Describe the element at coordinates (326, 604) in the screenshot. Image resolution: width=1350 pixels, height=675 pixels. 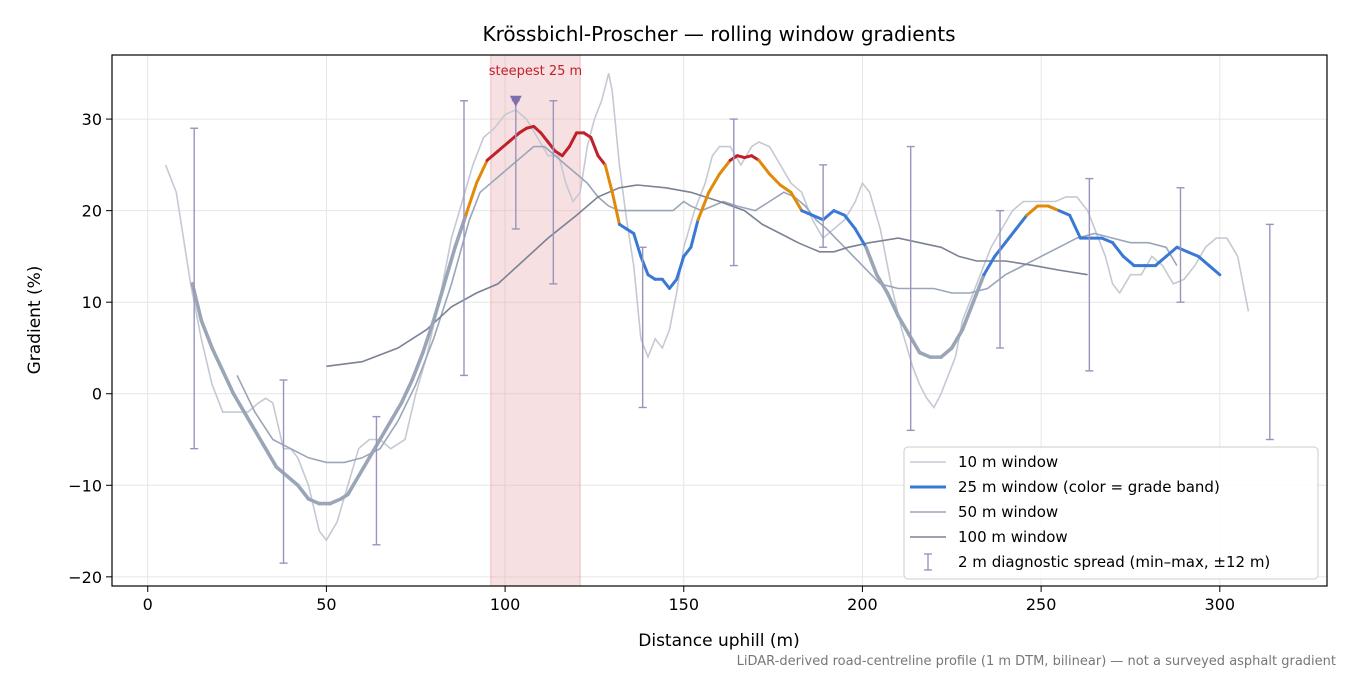
I see `x-tick-label: 50` at that location.